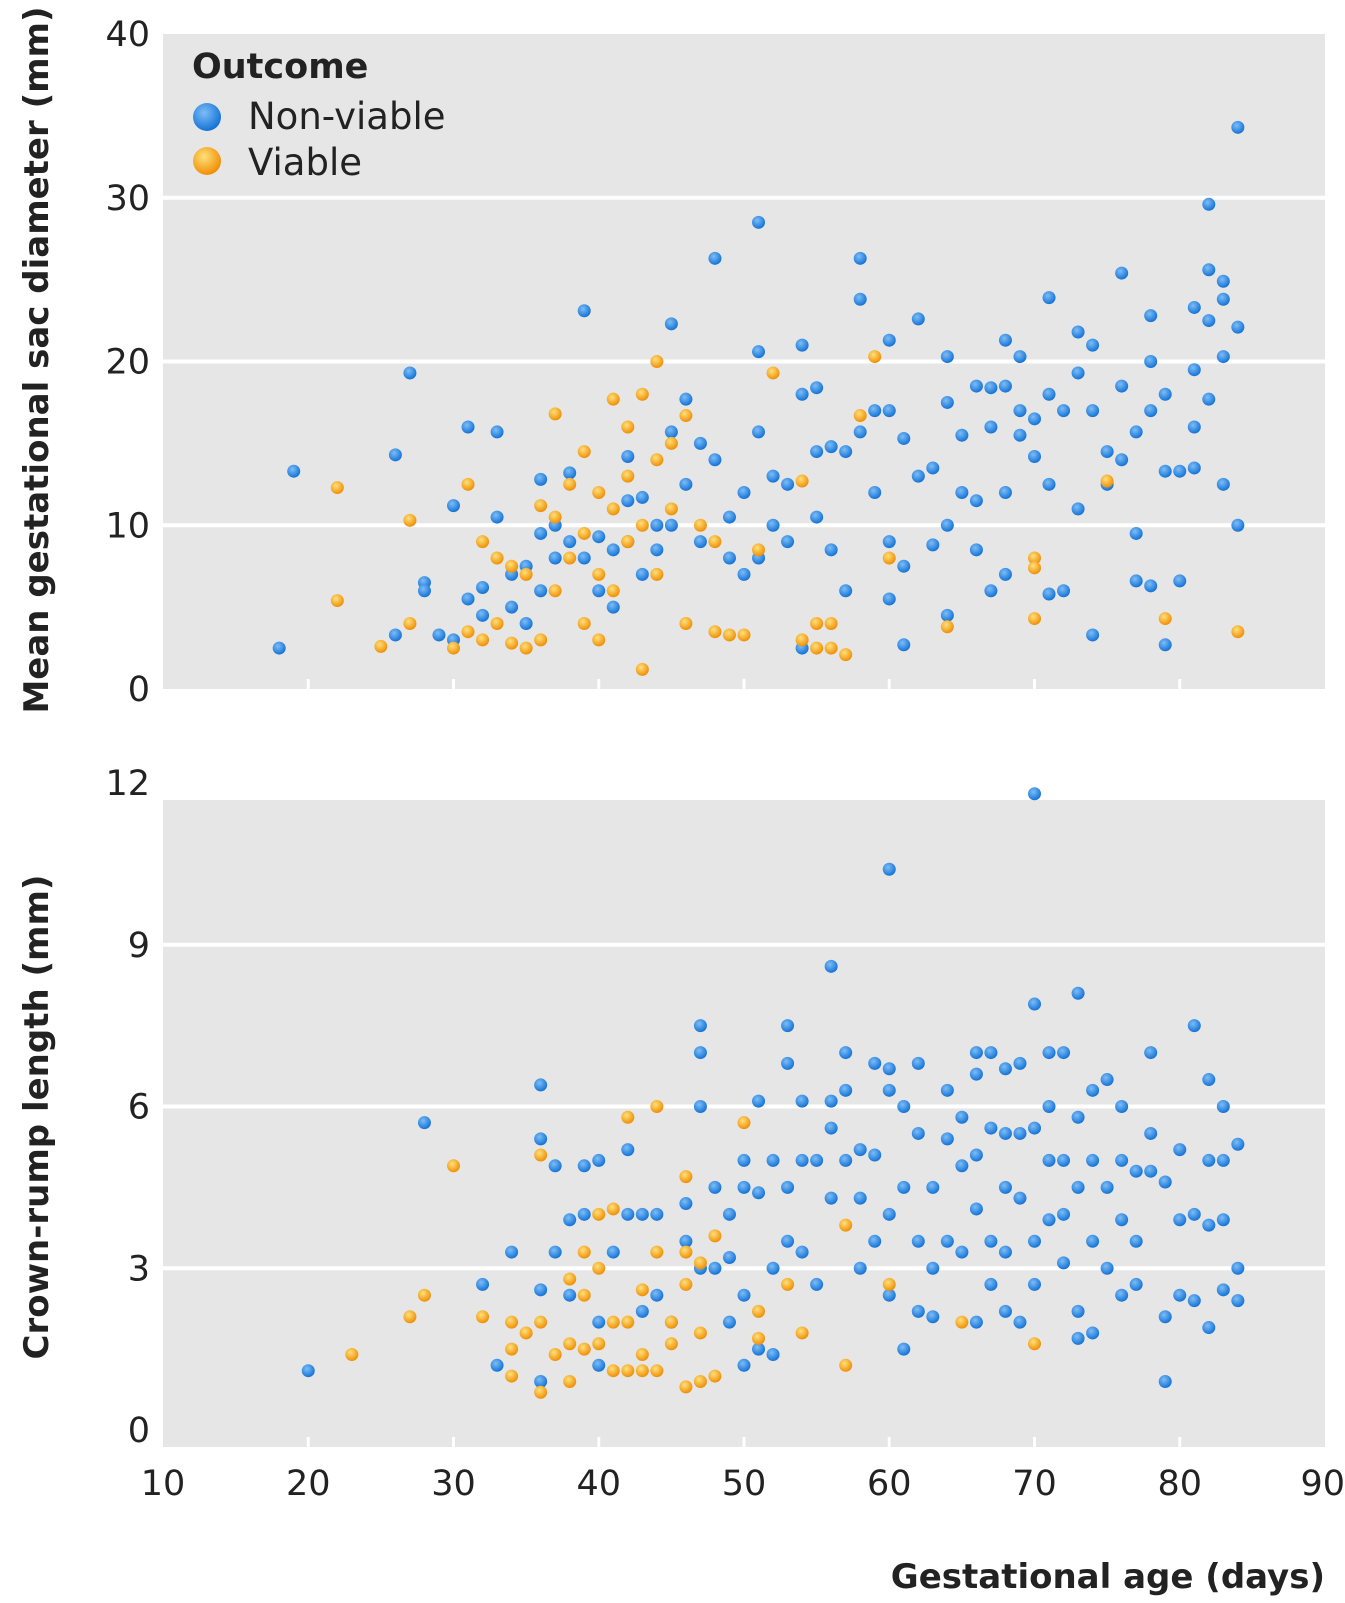 The image size is (1345, 1603). Describe the element at coordinates (598, 1484) in the screenshot. I see `x-tick-40: 40` at that location.